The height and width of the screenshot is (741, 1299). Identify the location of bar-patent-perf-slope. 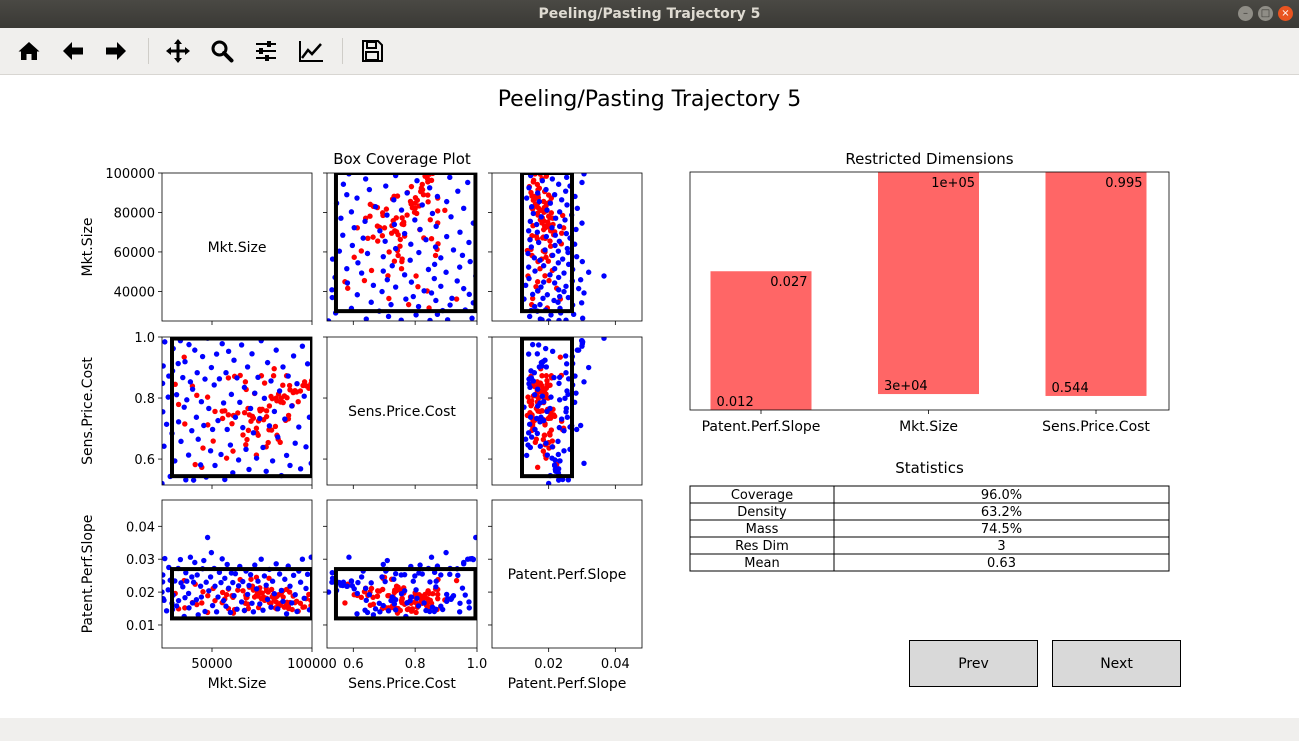
(761, 340).